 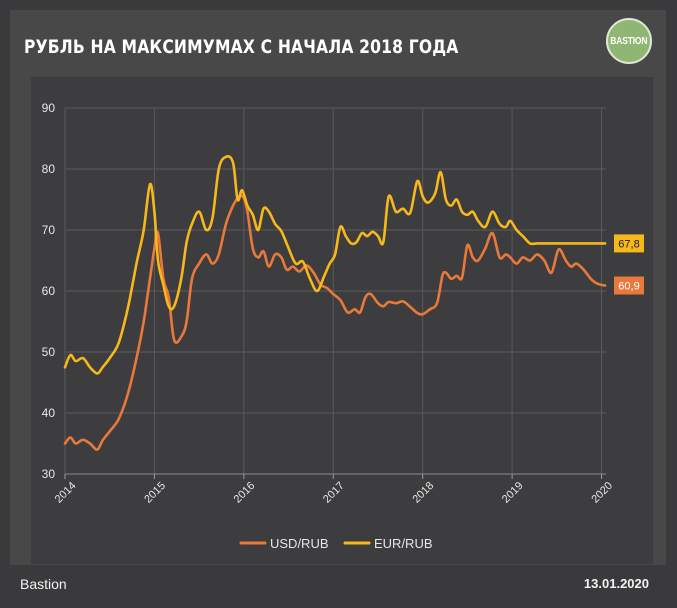 What do you see at coordinates (245, 493) in the screenshot?
I see `x-tick-label-2016: 2016` at bounding box center [245, 493].